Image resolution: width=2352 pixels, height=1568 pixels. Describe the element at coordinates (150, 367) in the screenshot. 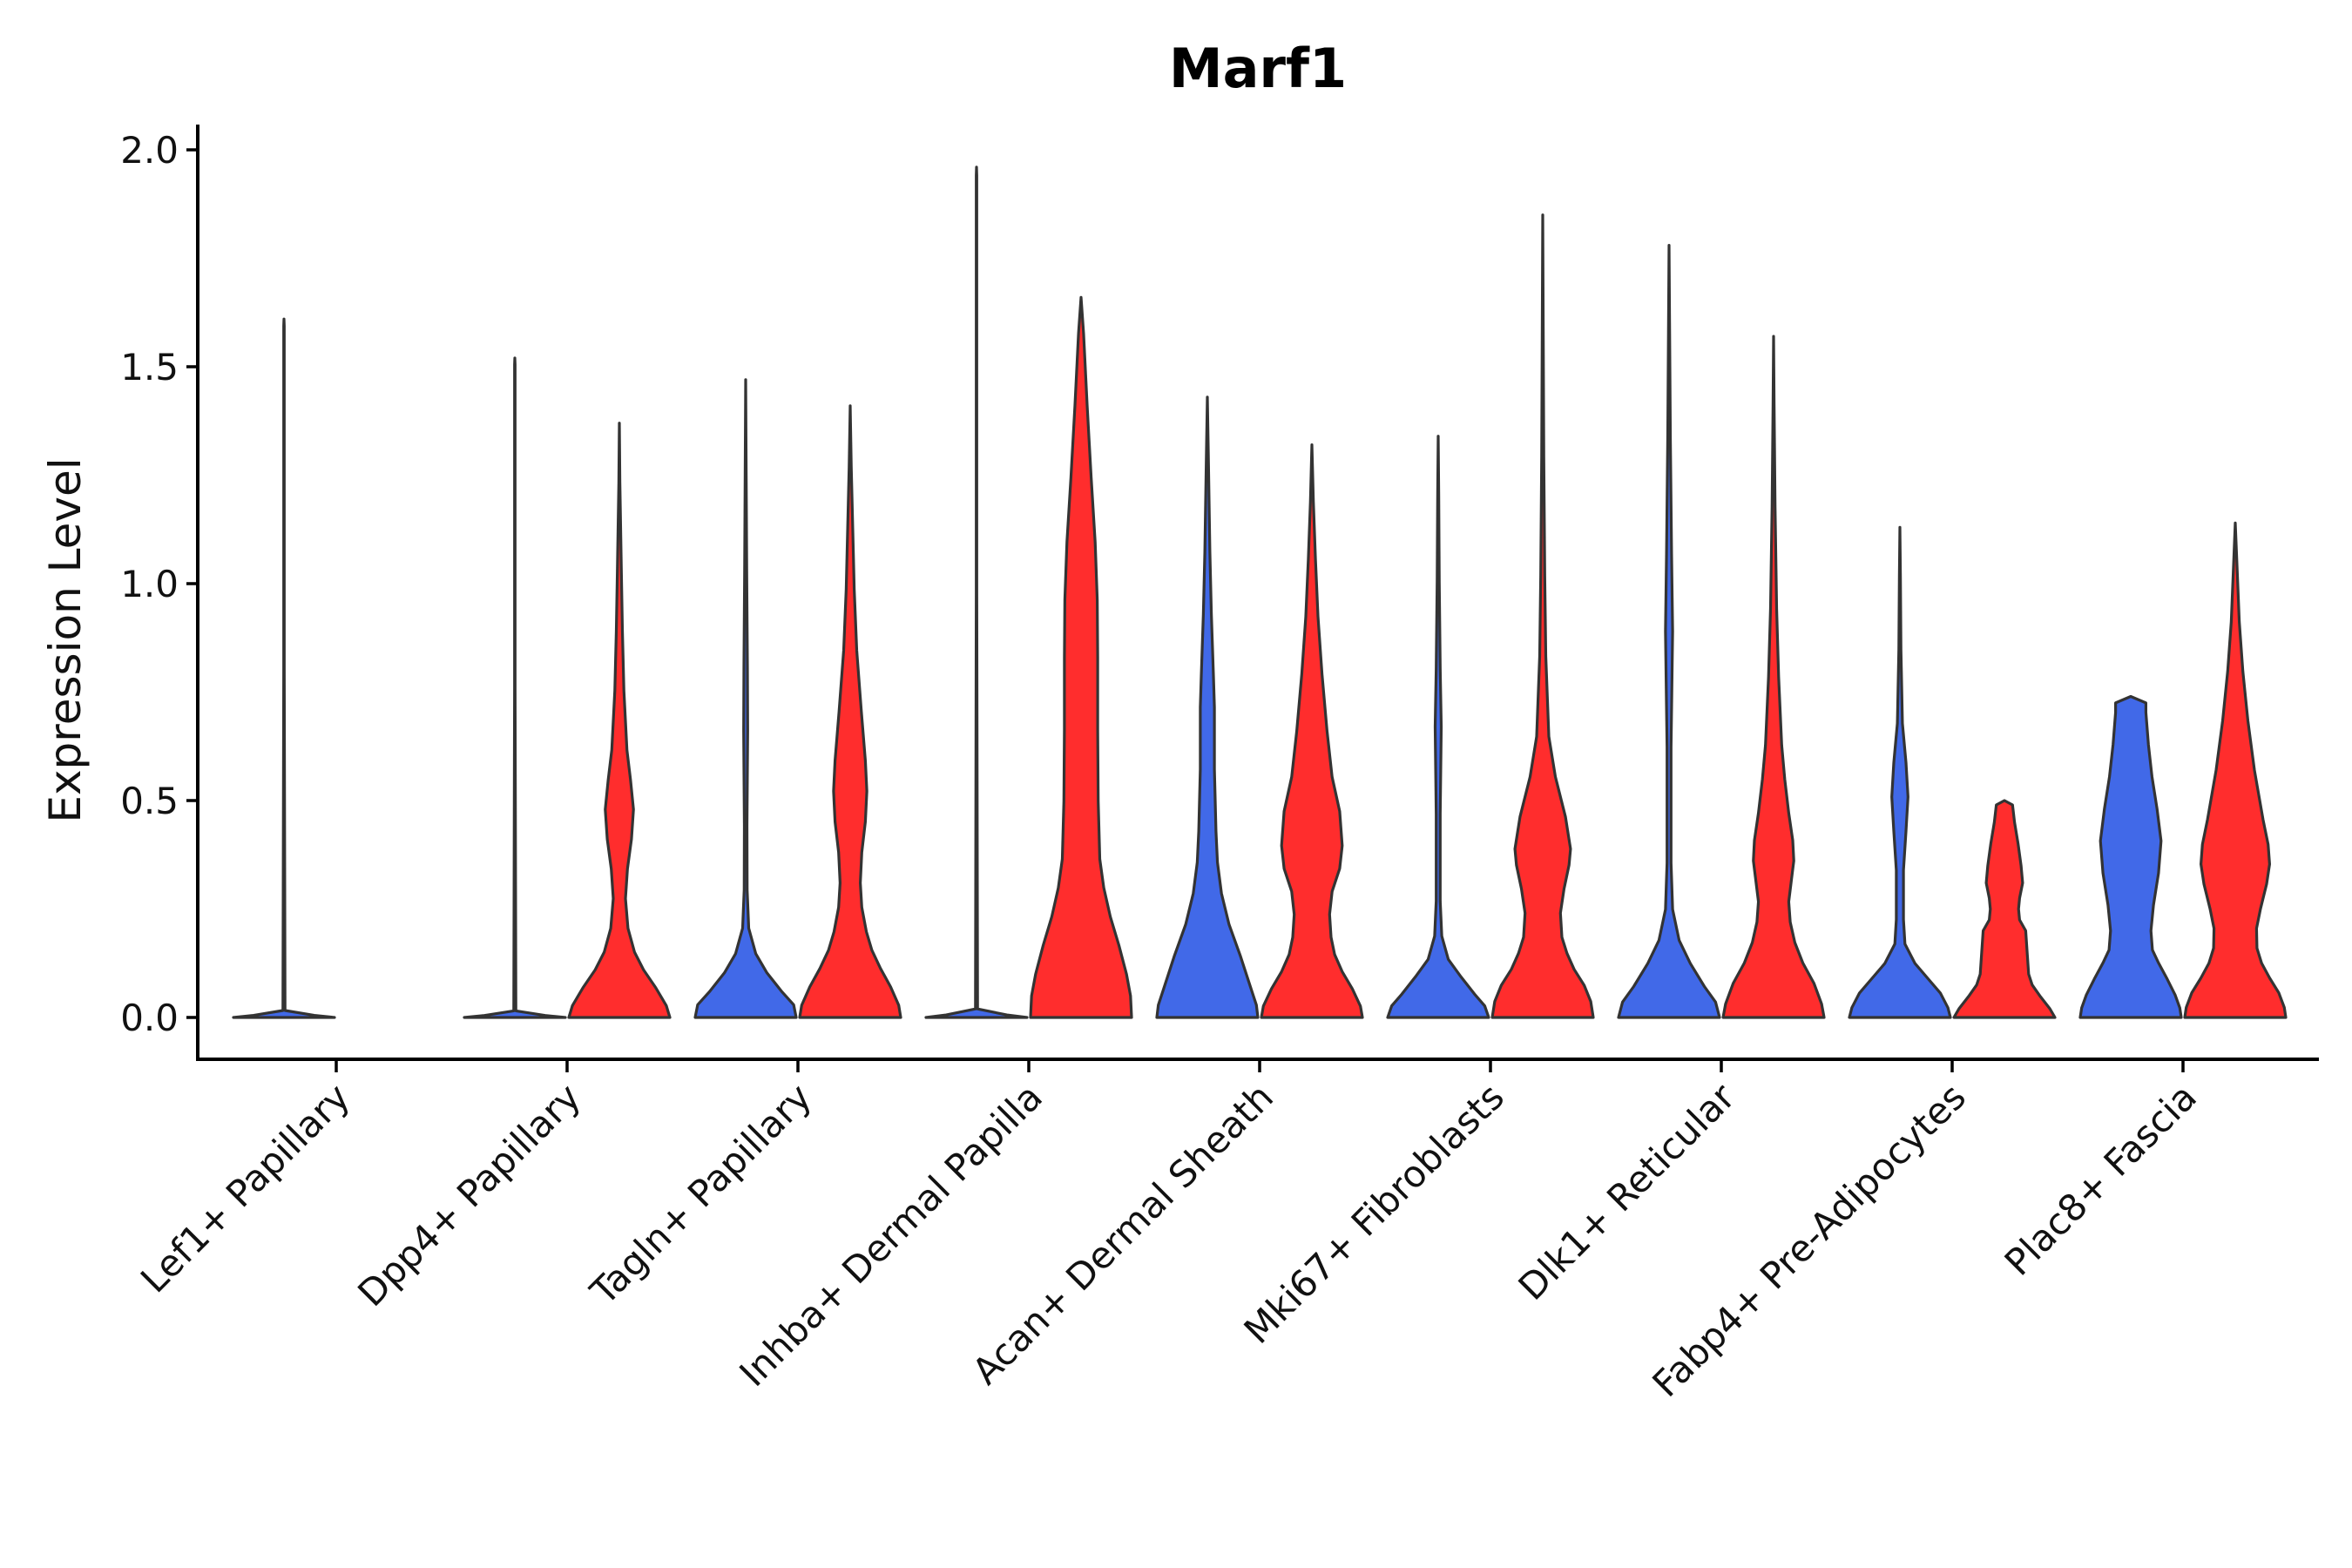

I see `y-tick-label: 1.5` at that location.